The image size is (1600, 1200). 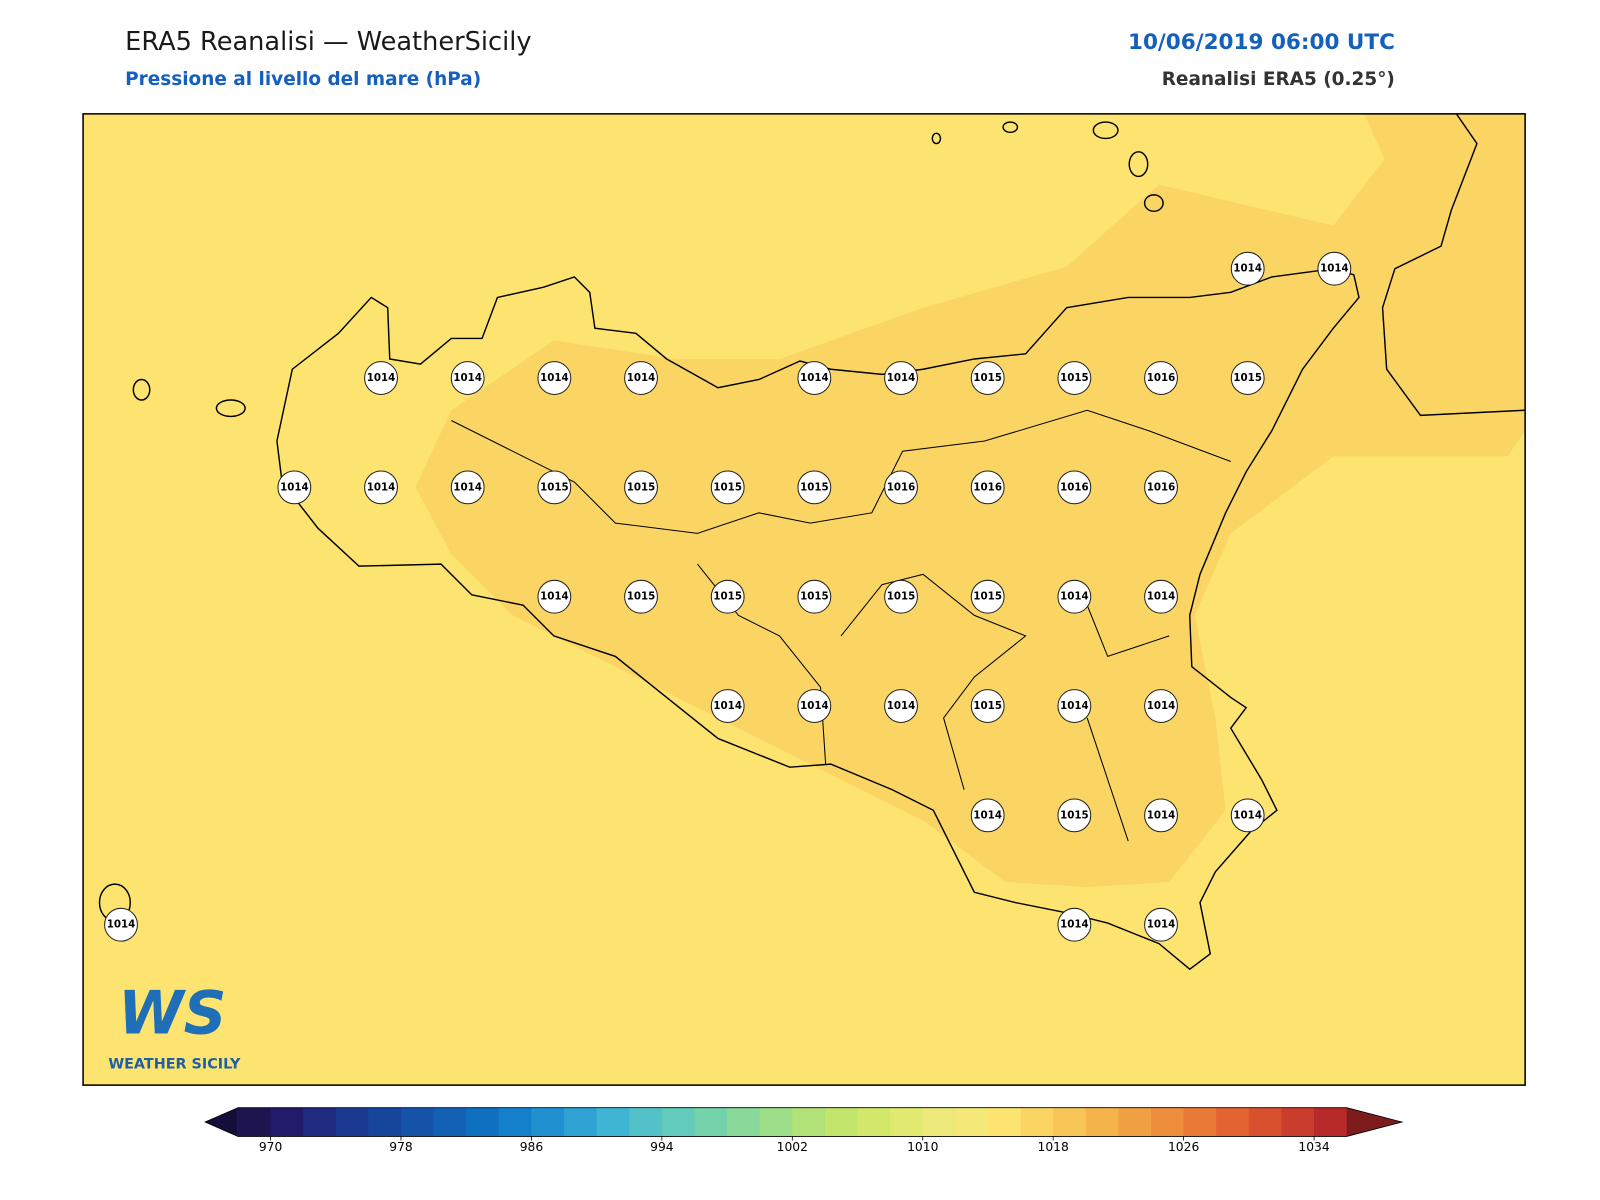 I want to click on colorbar-tick-label: 1026, so click(x=1183, y=1147).